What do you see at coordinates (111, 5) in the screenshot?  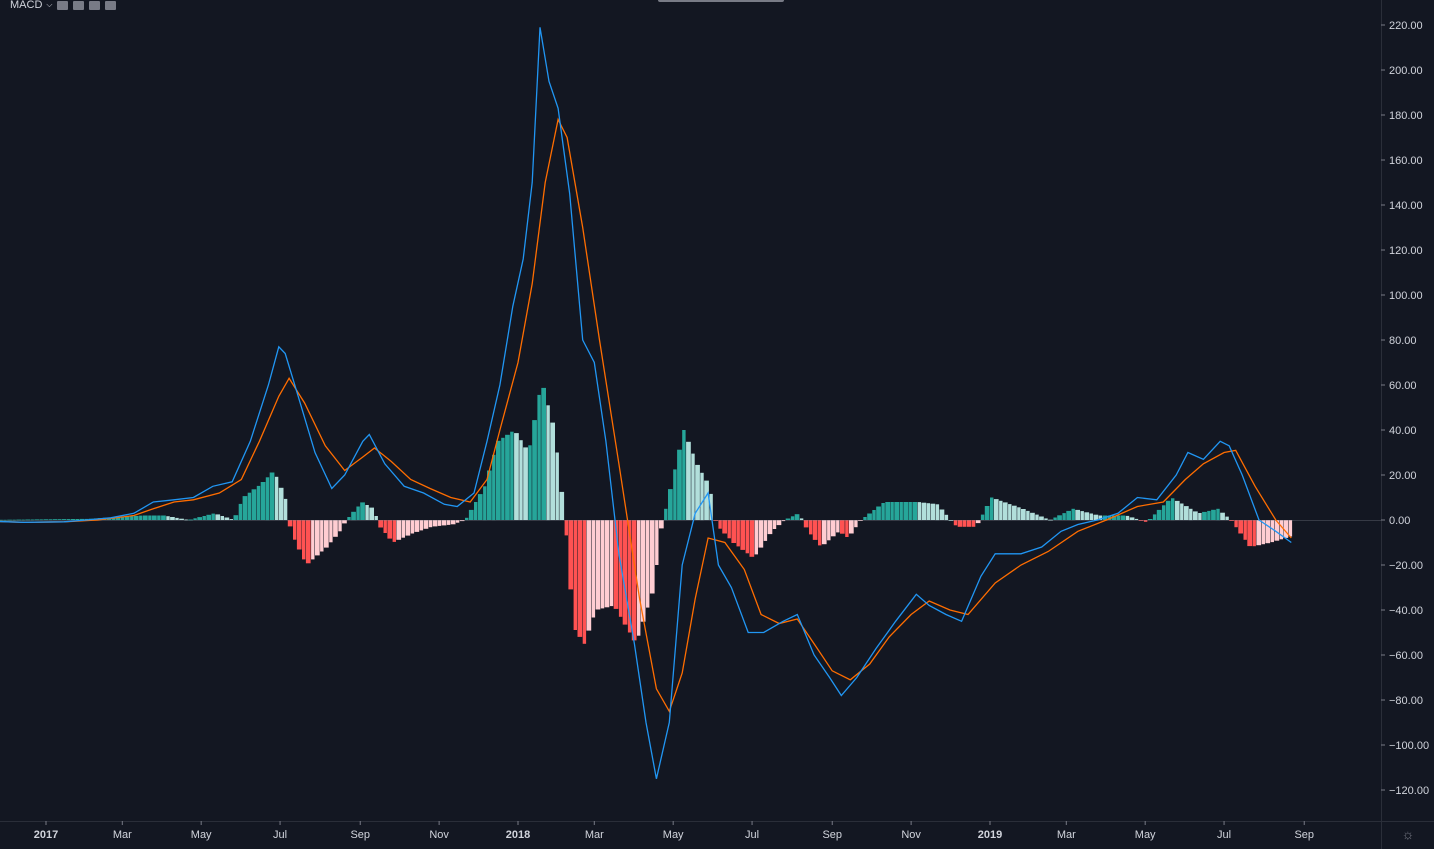 I see `close-icon` at bounding box center [111, 5].